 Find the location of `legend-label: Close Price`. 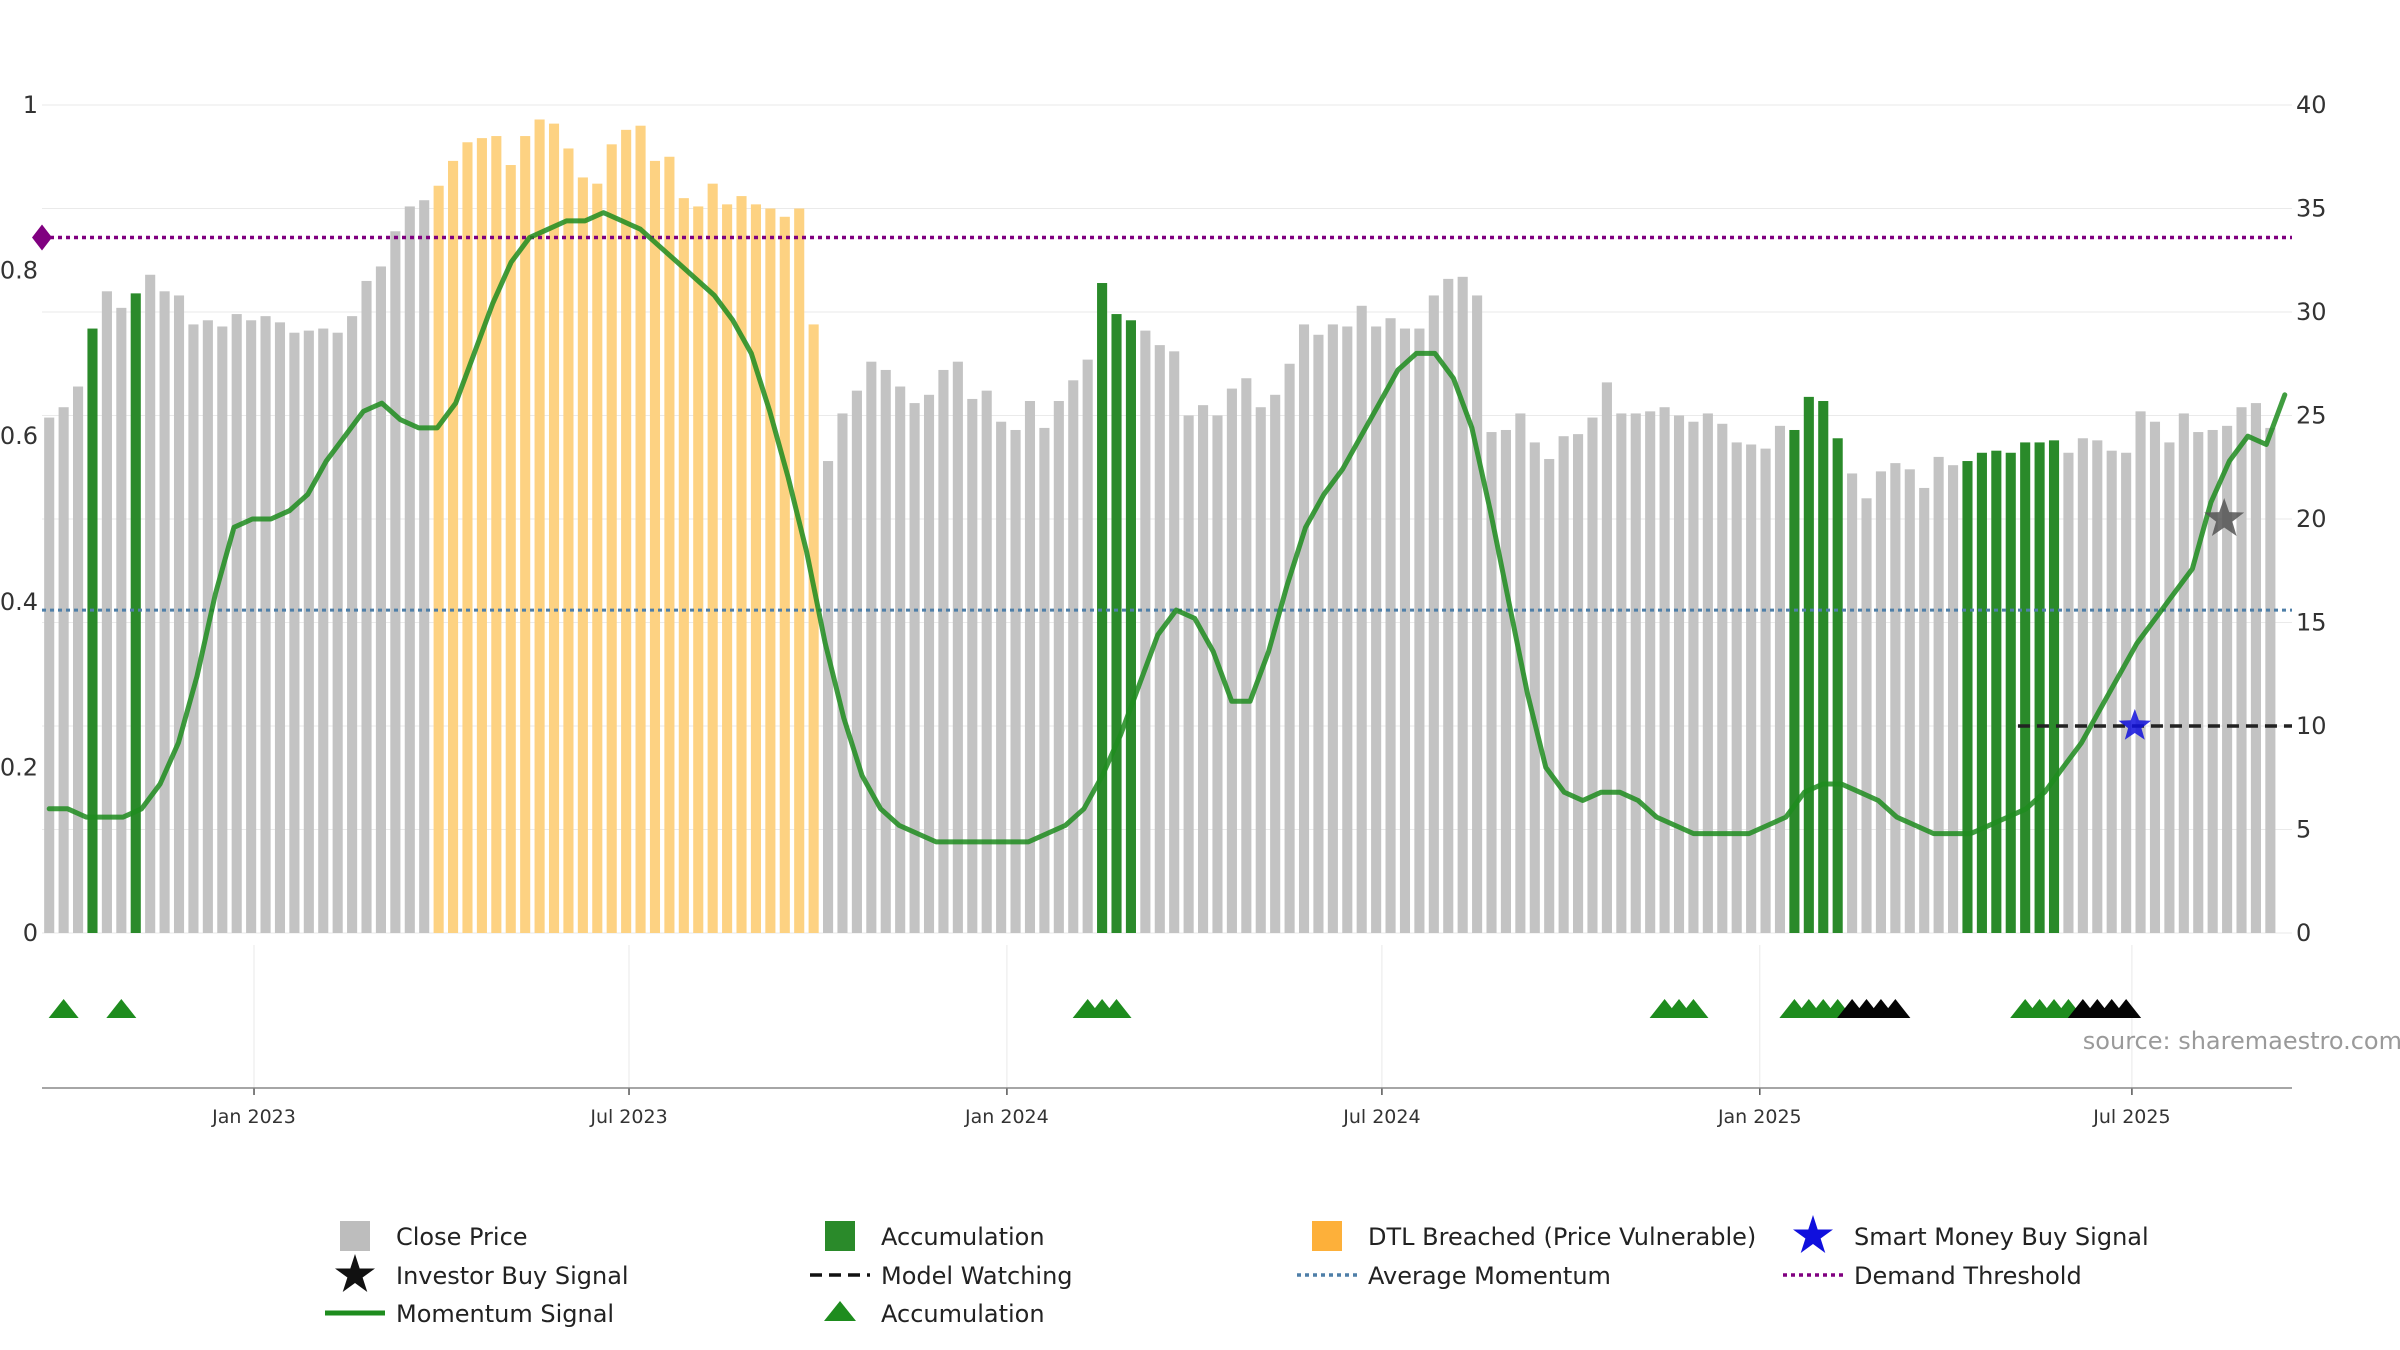

legend-label: Close Price is located at coordinates (462, 1237).